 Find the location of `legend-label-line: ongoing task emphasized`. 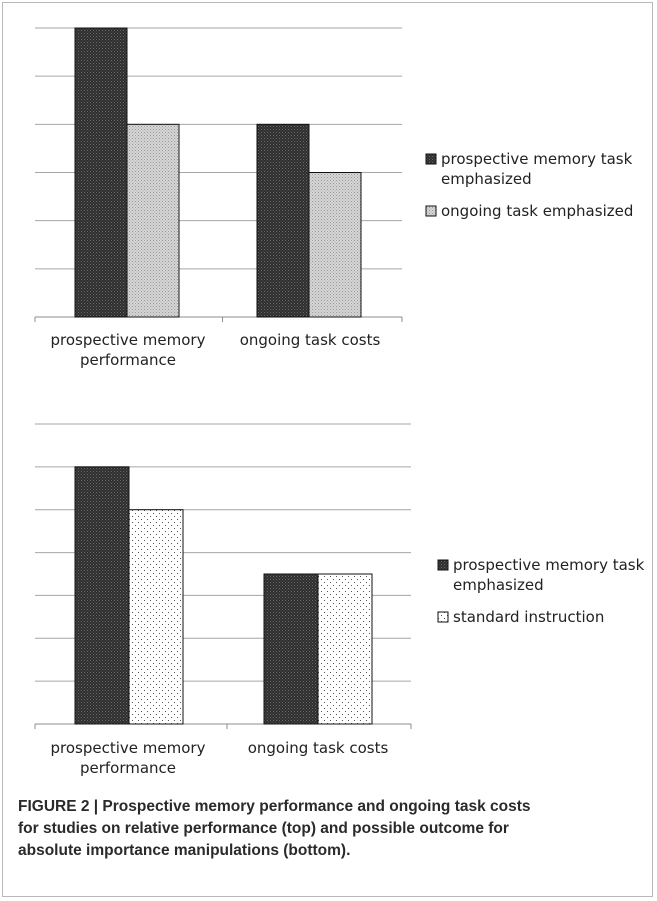

legend-label-line: ongoing task emphasized is located at coordinates (537, 211).